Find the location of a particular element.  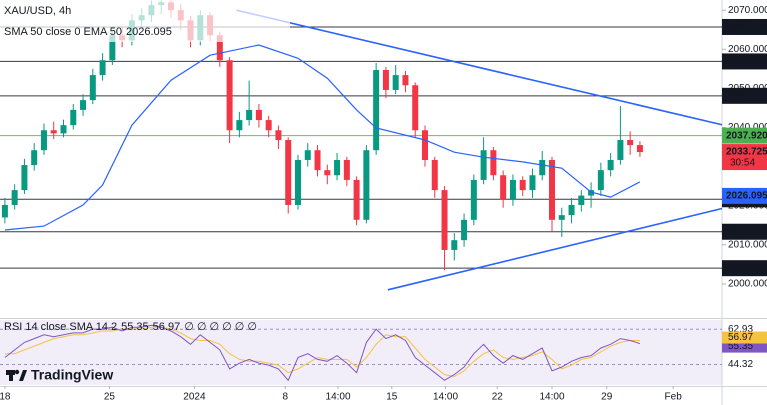

level-label: 2013.355 is located at coordinates (746, 231).